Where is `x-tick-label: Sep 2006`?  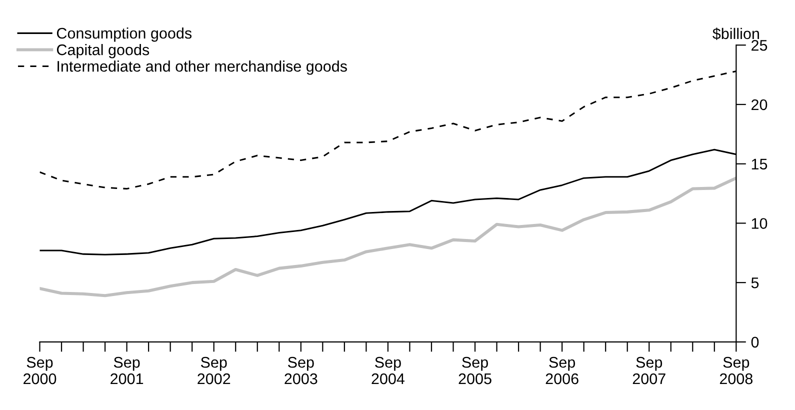
x-tick-label: Sep 2006 is located at coordinates (562, 370).